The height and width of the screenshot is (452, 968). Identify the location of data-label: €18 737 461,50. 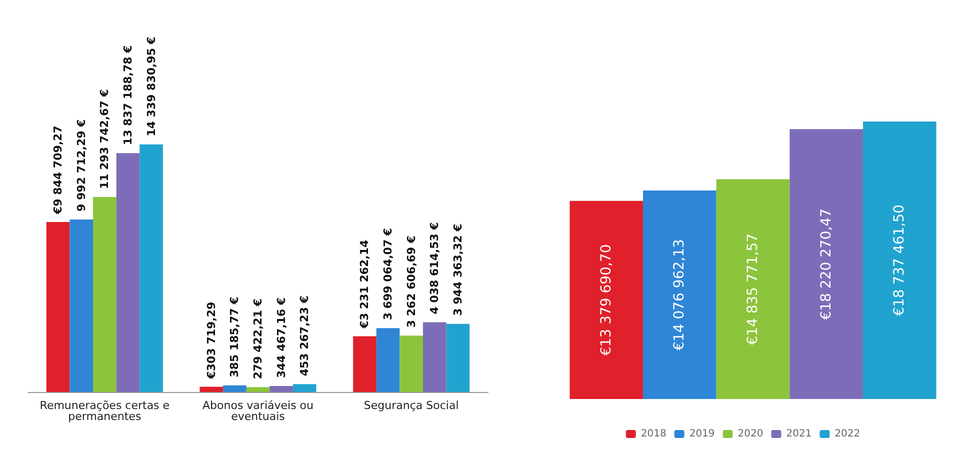
(900, 260).